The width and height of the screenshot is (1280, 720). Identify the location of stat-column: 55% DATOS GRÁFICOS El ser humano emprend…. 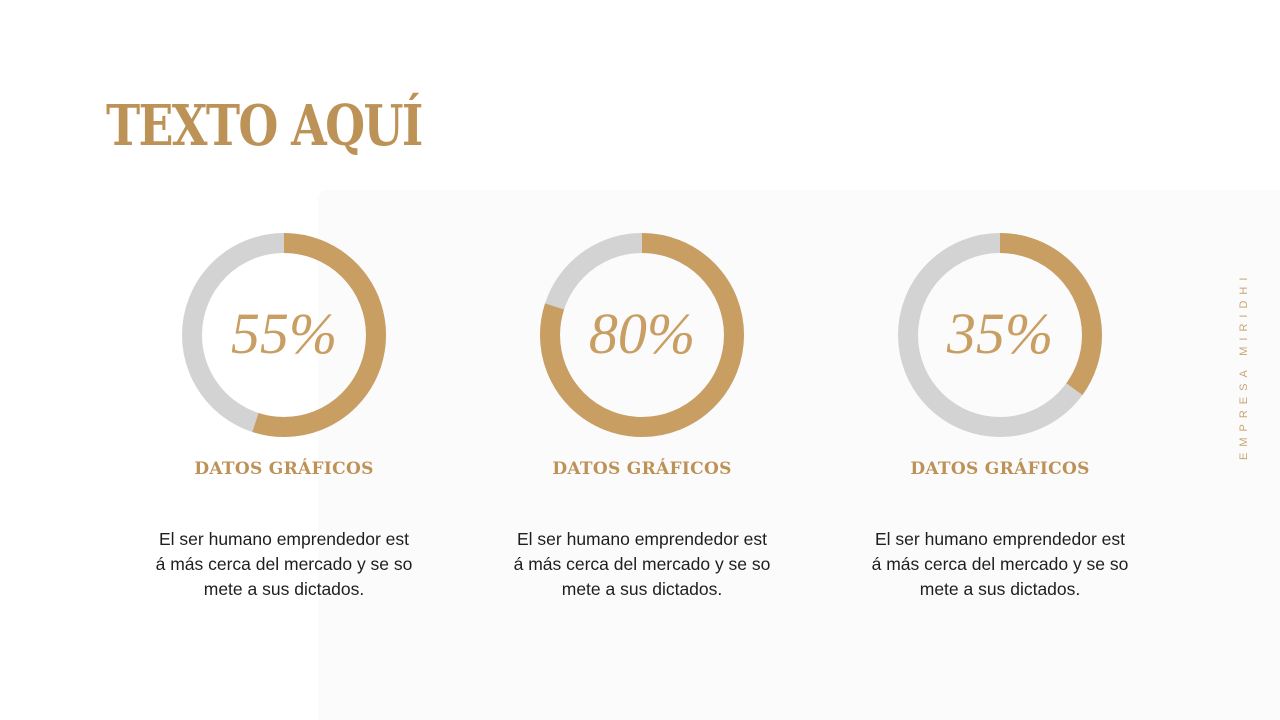
(284, 417).